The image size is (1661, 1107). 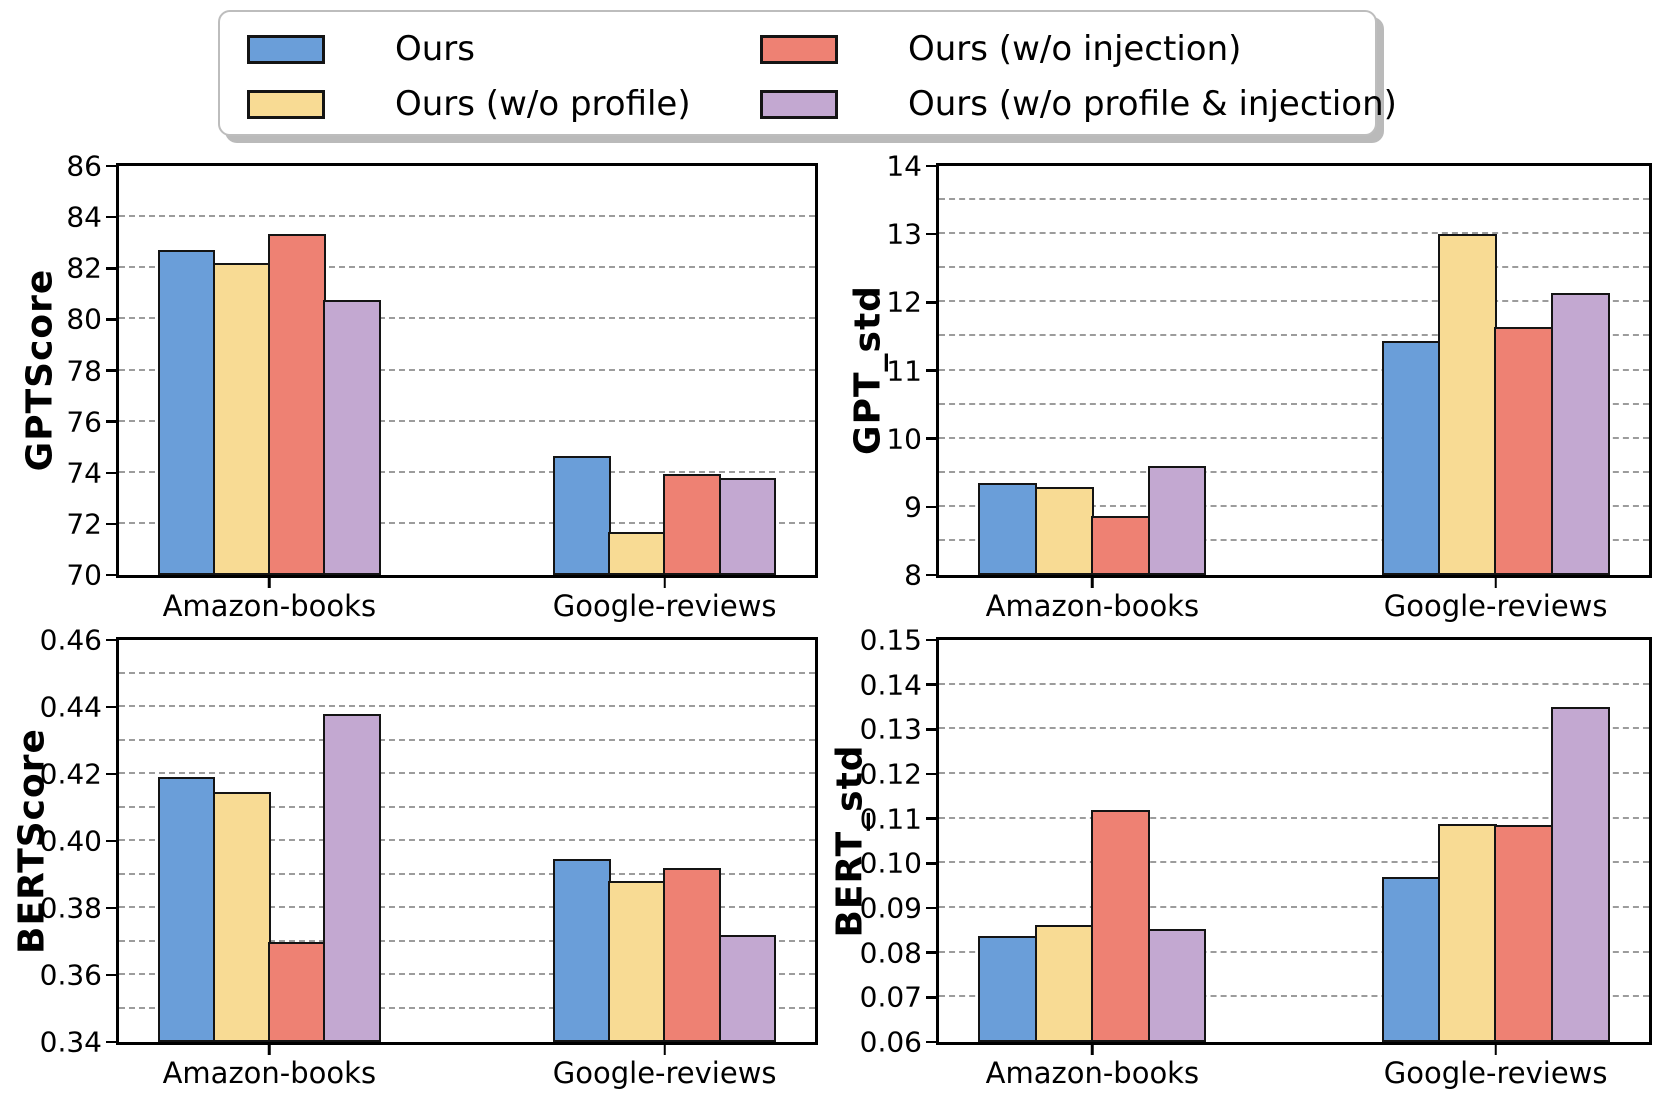 I want to click on y-tick-label: 10, so click(x=904, y=439).